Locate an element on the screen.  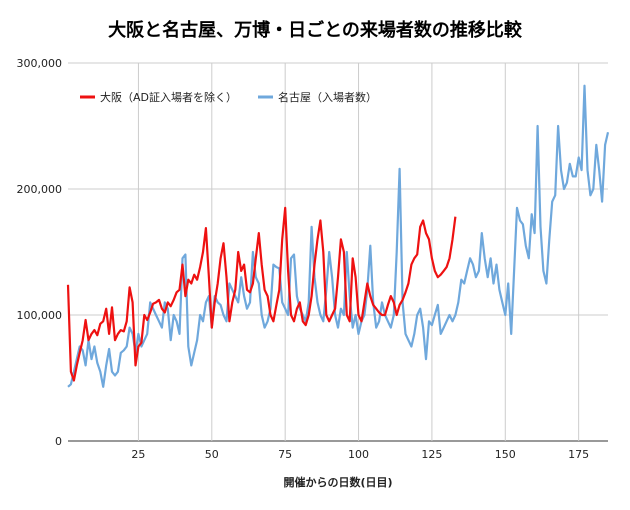
x-tick-label: 50 is located at coordinates (212, 454).